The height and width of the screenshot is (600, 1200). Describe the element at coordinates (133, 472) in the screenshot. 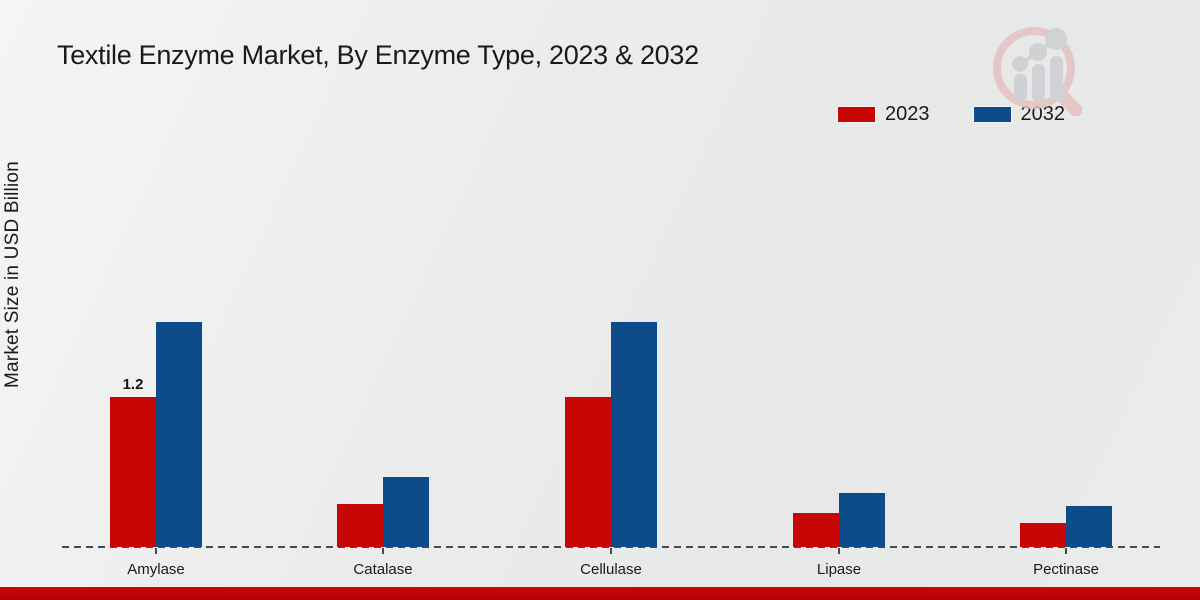

I see `bar-2023-amylase` at that location.